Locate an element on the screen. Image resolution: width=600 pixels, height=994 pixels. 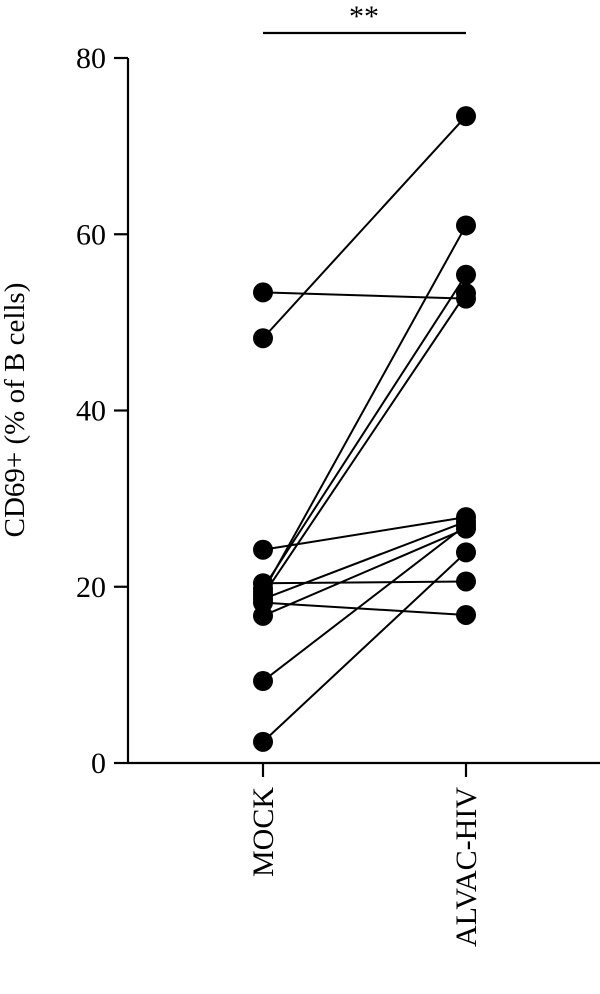
y-axis-label: CD69+ (% of B cells) is located at coordinates (15, 410).